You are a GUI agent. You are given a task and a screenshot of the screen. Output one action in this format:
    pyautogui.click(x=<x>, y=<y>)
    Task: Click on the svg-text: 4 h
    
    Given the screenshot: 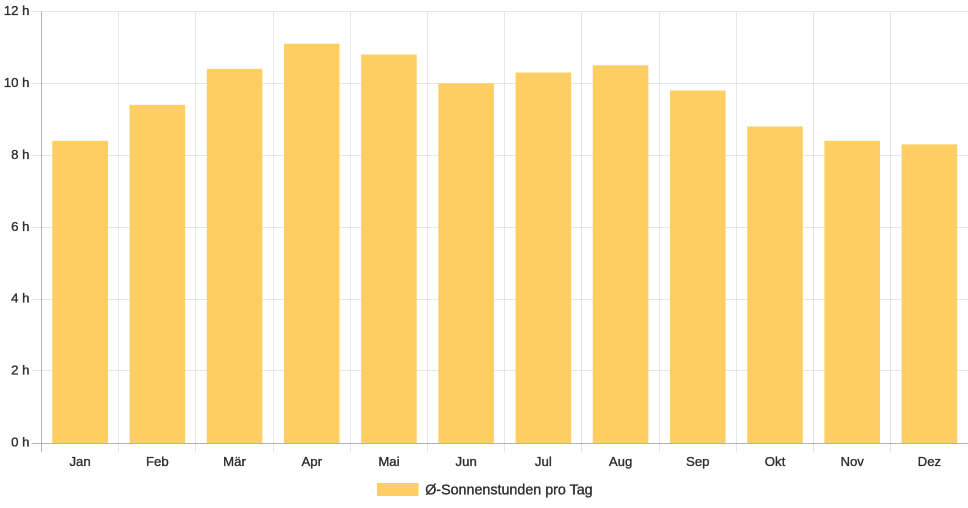 What is the action you would take?
    pyautogui.click(x=20, y=298)
    